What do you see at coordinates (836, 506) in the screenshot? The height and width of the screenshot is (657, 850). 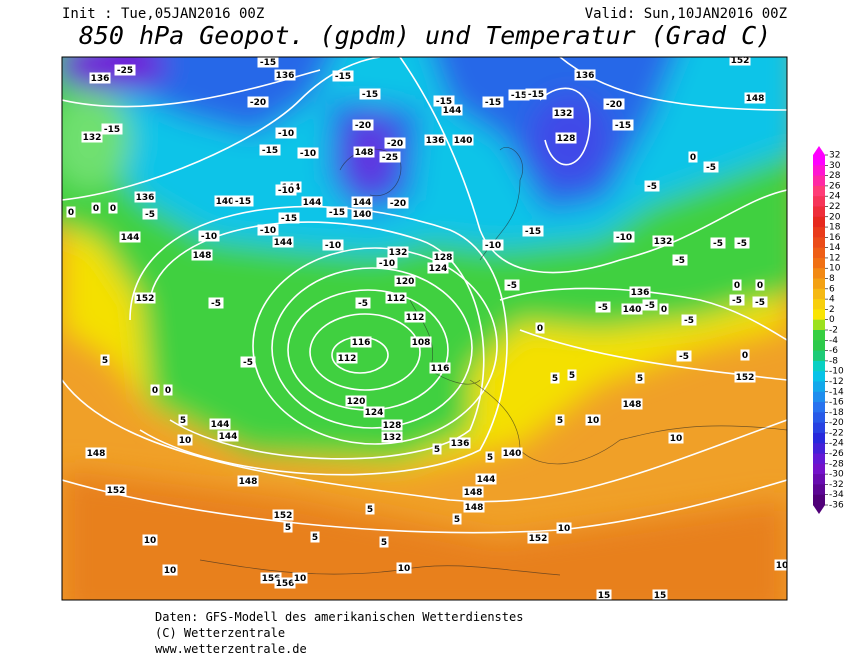 I see `legend-label: -36` at bounding box center [836, 506].